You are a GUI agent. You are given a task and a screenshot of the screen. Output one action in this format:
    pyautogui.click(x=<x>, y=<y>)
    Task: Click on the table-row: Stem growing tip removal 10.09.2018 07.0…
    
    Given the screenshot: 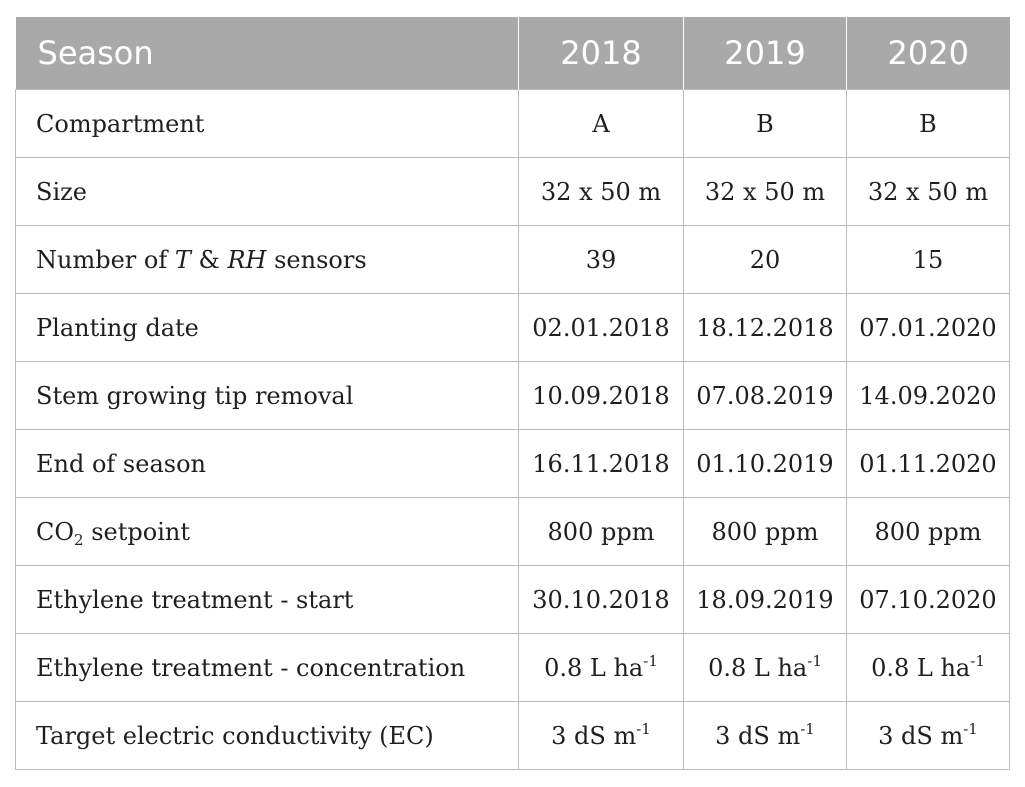 What is the action you would take?
    pyautogui.click(x=512, y=395)
    